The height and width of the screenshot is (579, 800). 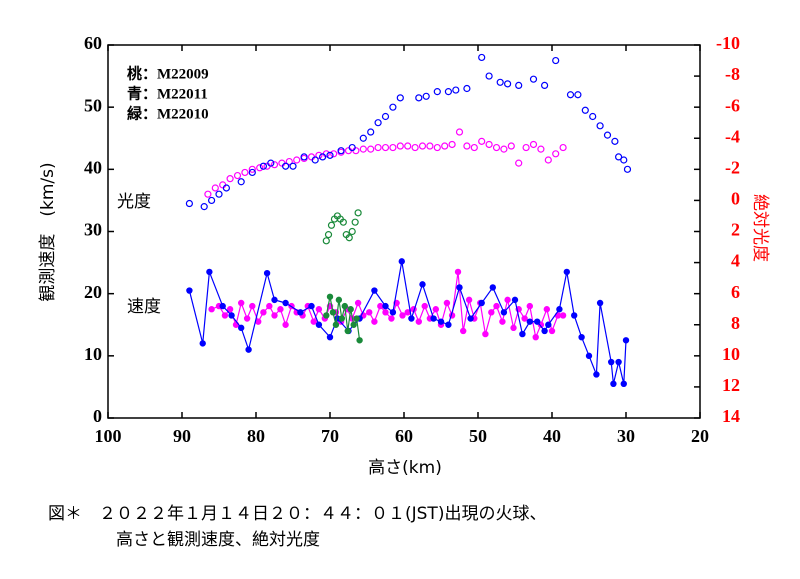 I want to click on y2-tick-label: -10, so click(x=728, y=43).